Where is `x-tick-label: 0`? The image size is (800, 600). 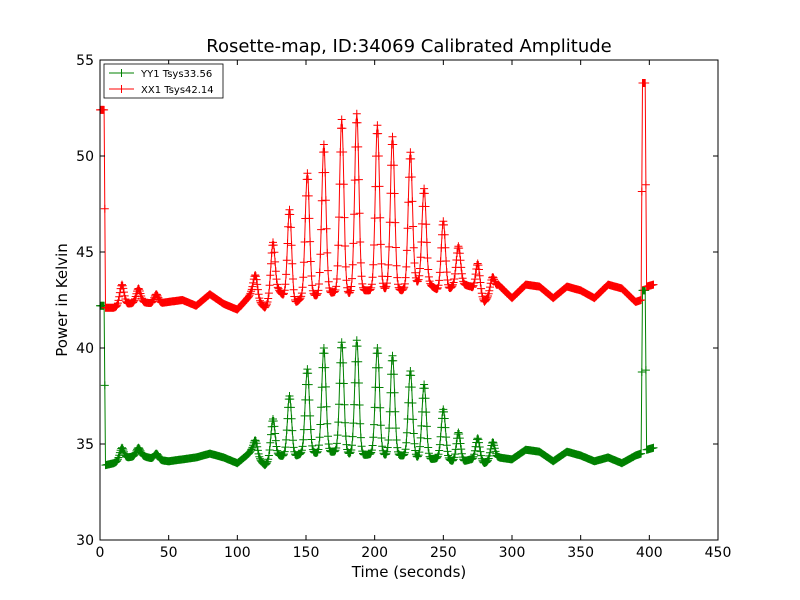
x-tick-label: 0 is located at coordinates (100, 553).